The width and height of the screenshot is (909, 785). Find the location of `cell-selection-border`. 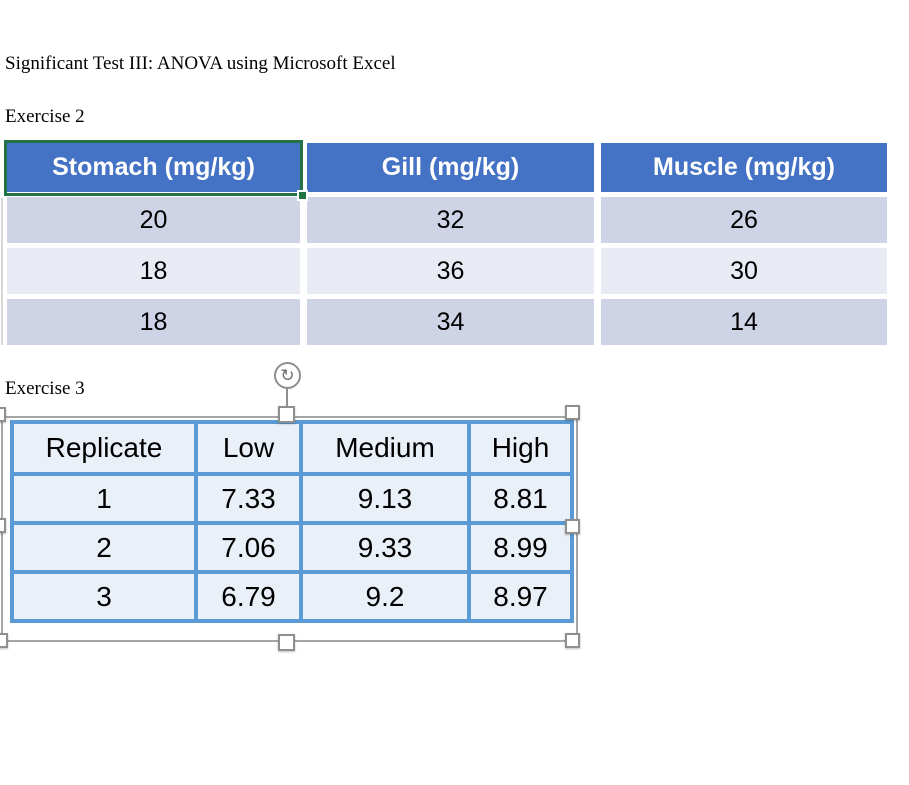

cell-selection-border is located at coordinates (156, 170).